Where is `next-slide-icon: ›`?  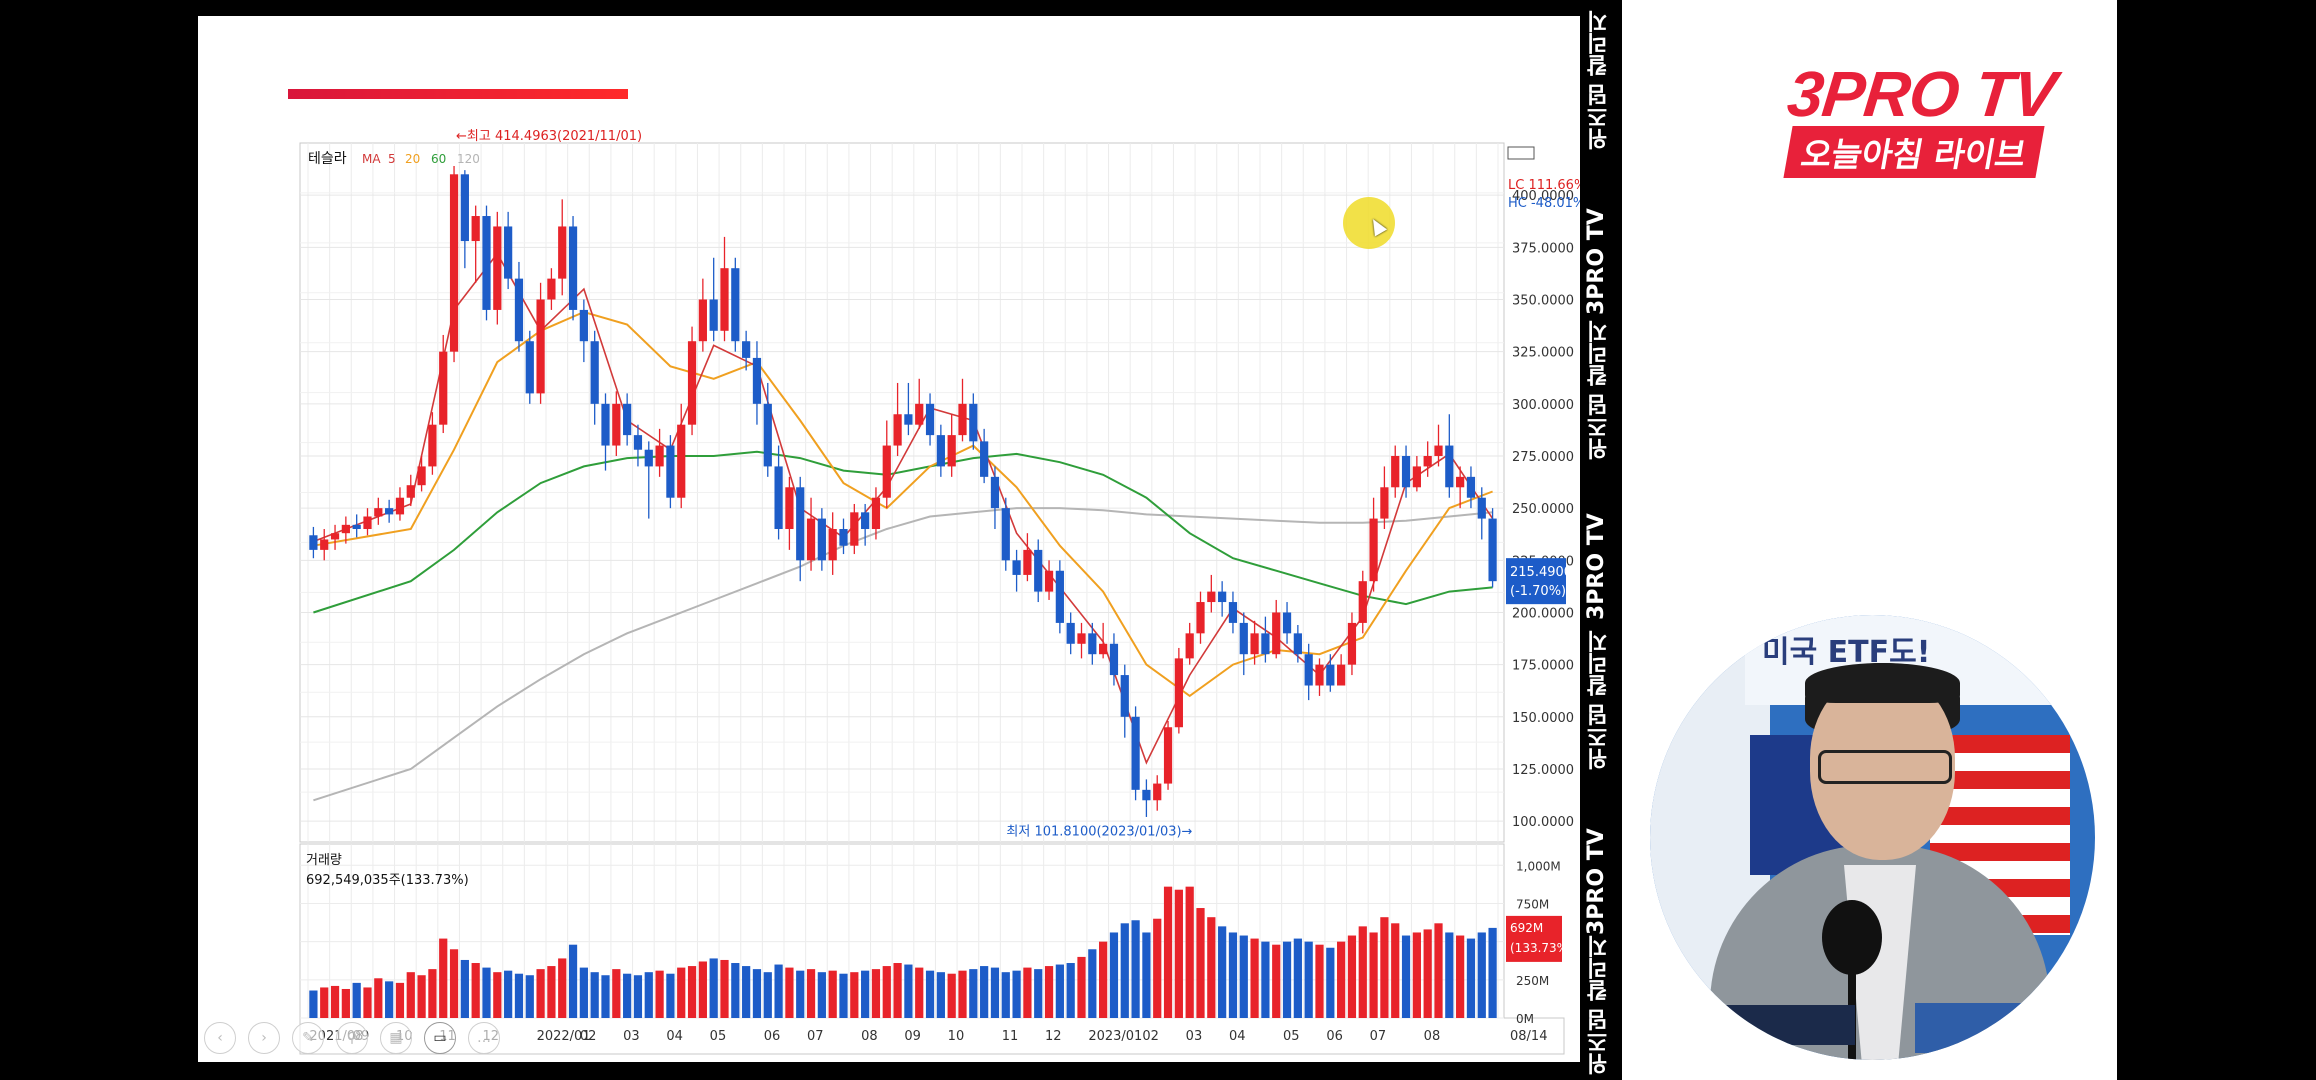
next-slide-icon: › is located at coordinates (264, 1038).